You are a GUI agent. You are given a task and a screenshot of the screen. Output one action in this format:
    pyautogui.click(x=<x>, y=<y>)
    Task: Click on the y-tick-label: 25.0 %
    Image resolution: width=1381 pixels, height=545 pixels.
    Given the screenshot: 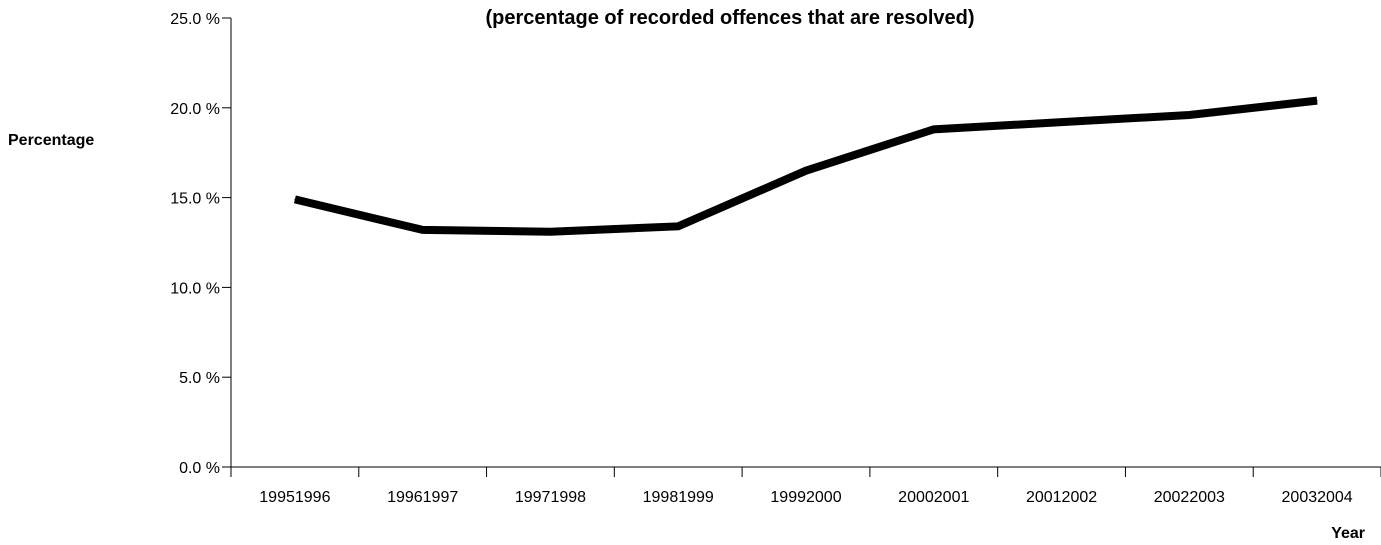 What is the action you would take?
    pyautogui.click(x=195, y=19)
    